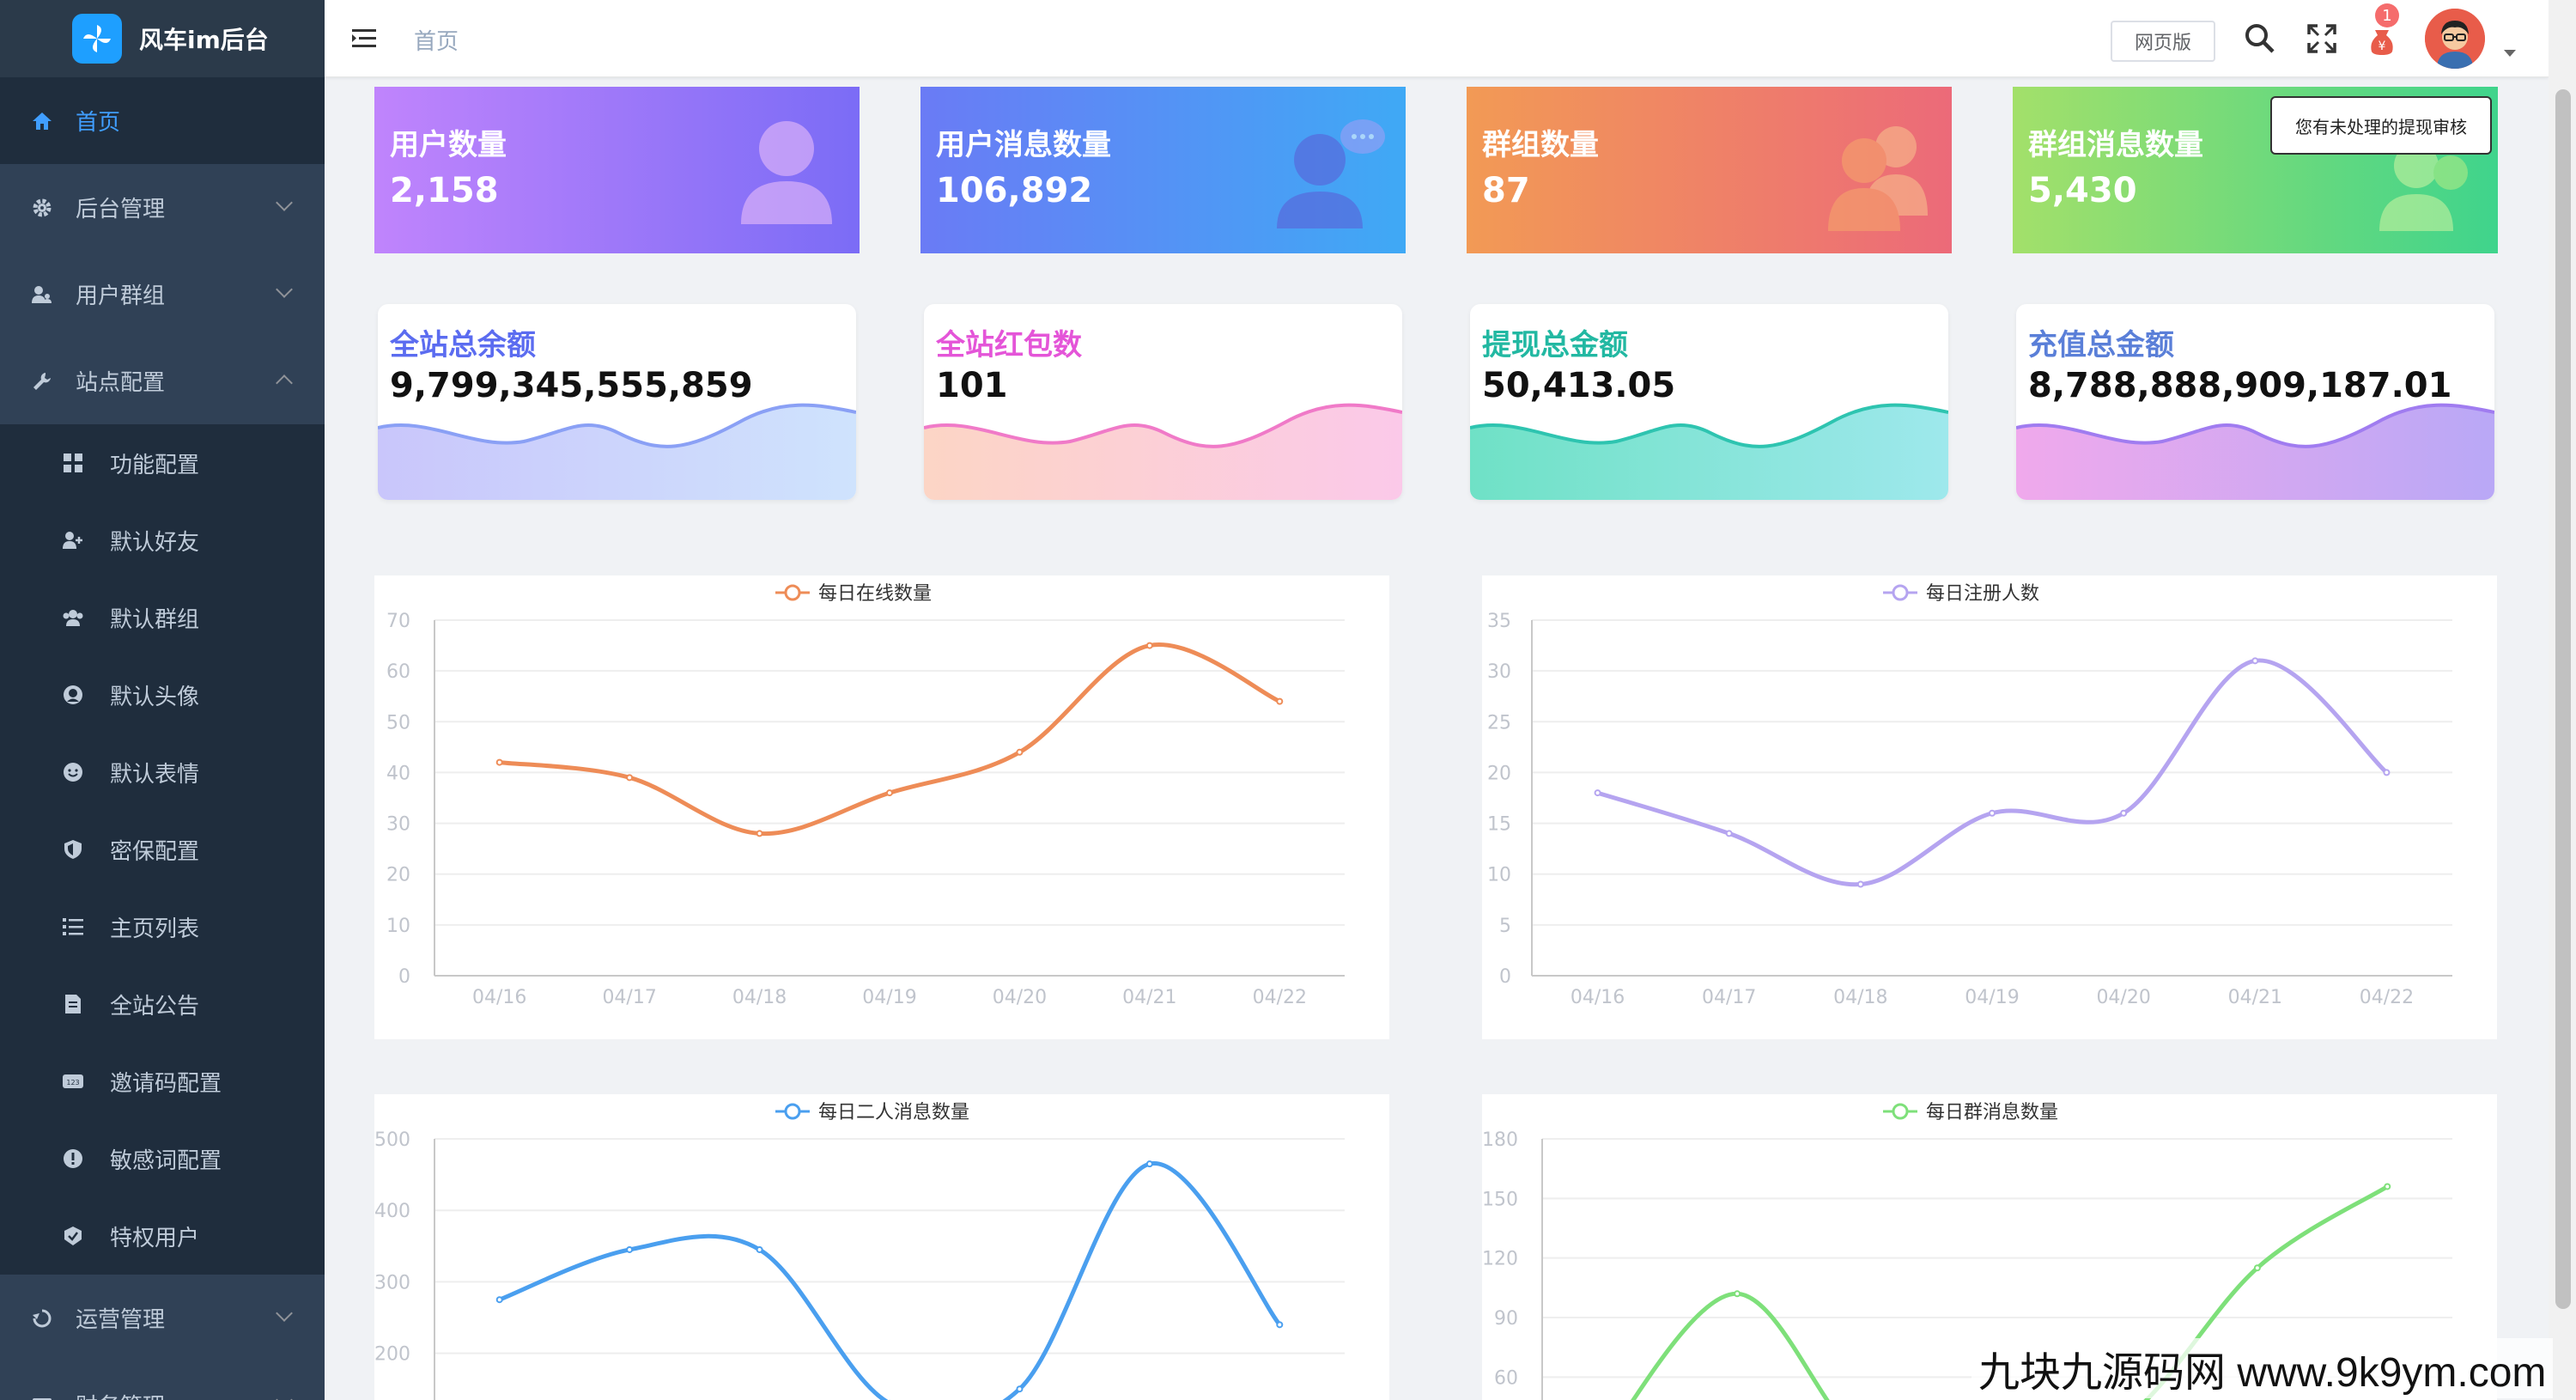 Image resolution: width=2576 pixels, height=1400 pixels. What do you see at coordinates (2322, 39) in the screenshot?
I see `fullscreen-icon` at bounding box center [2322, 39].